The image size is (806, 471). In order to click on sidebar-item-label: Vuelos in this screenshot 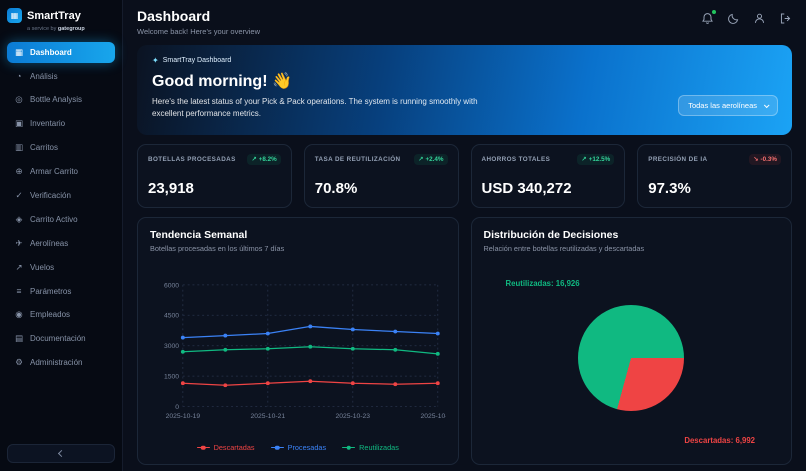, I will do `click(42, 267)`.